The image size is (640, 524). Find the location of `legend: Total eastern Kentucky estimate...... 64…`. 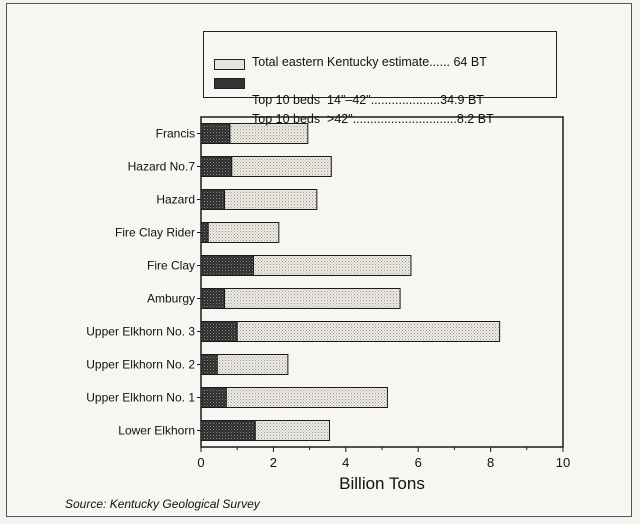

legend: Total eastern Kentucky estimate...... 64… is located at coordinates (380, 78).